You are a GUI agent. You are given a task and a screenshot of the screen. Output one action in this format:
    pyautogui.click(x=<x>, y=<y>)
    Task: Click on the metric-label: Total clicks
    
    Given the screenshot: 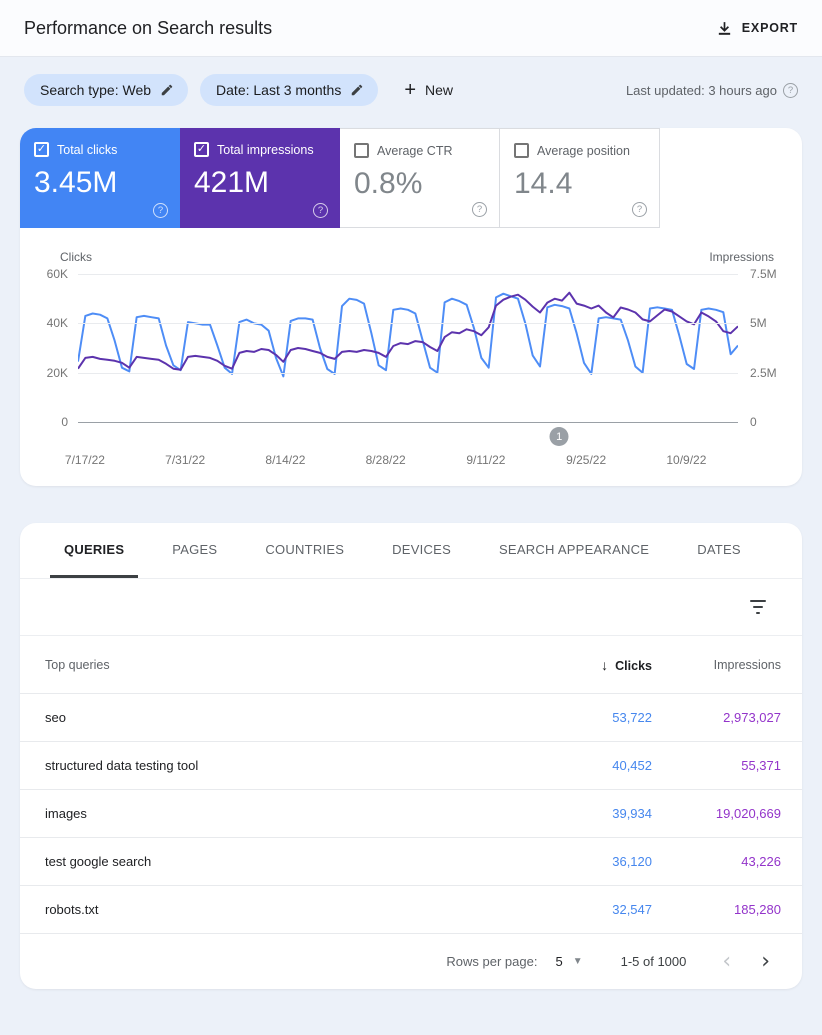 What is the action you would take?
    pyautogui.click(x=87, y=149)
    